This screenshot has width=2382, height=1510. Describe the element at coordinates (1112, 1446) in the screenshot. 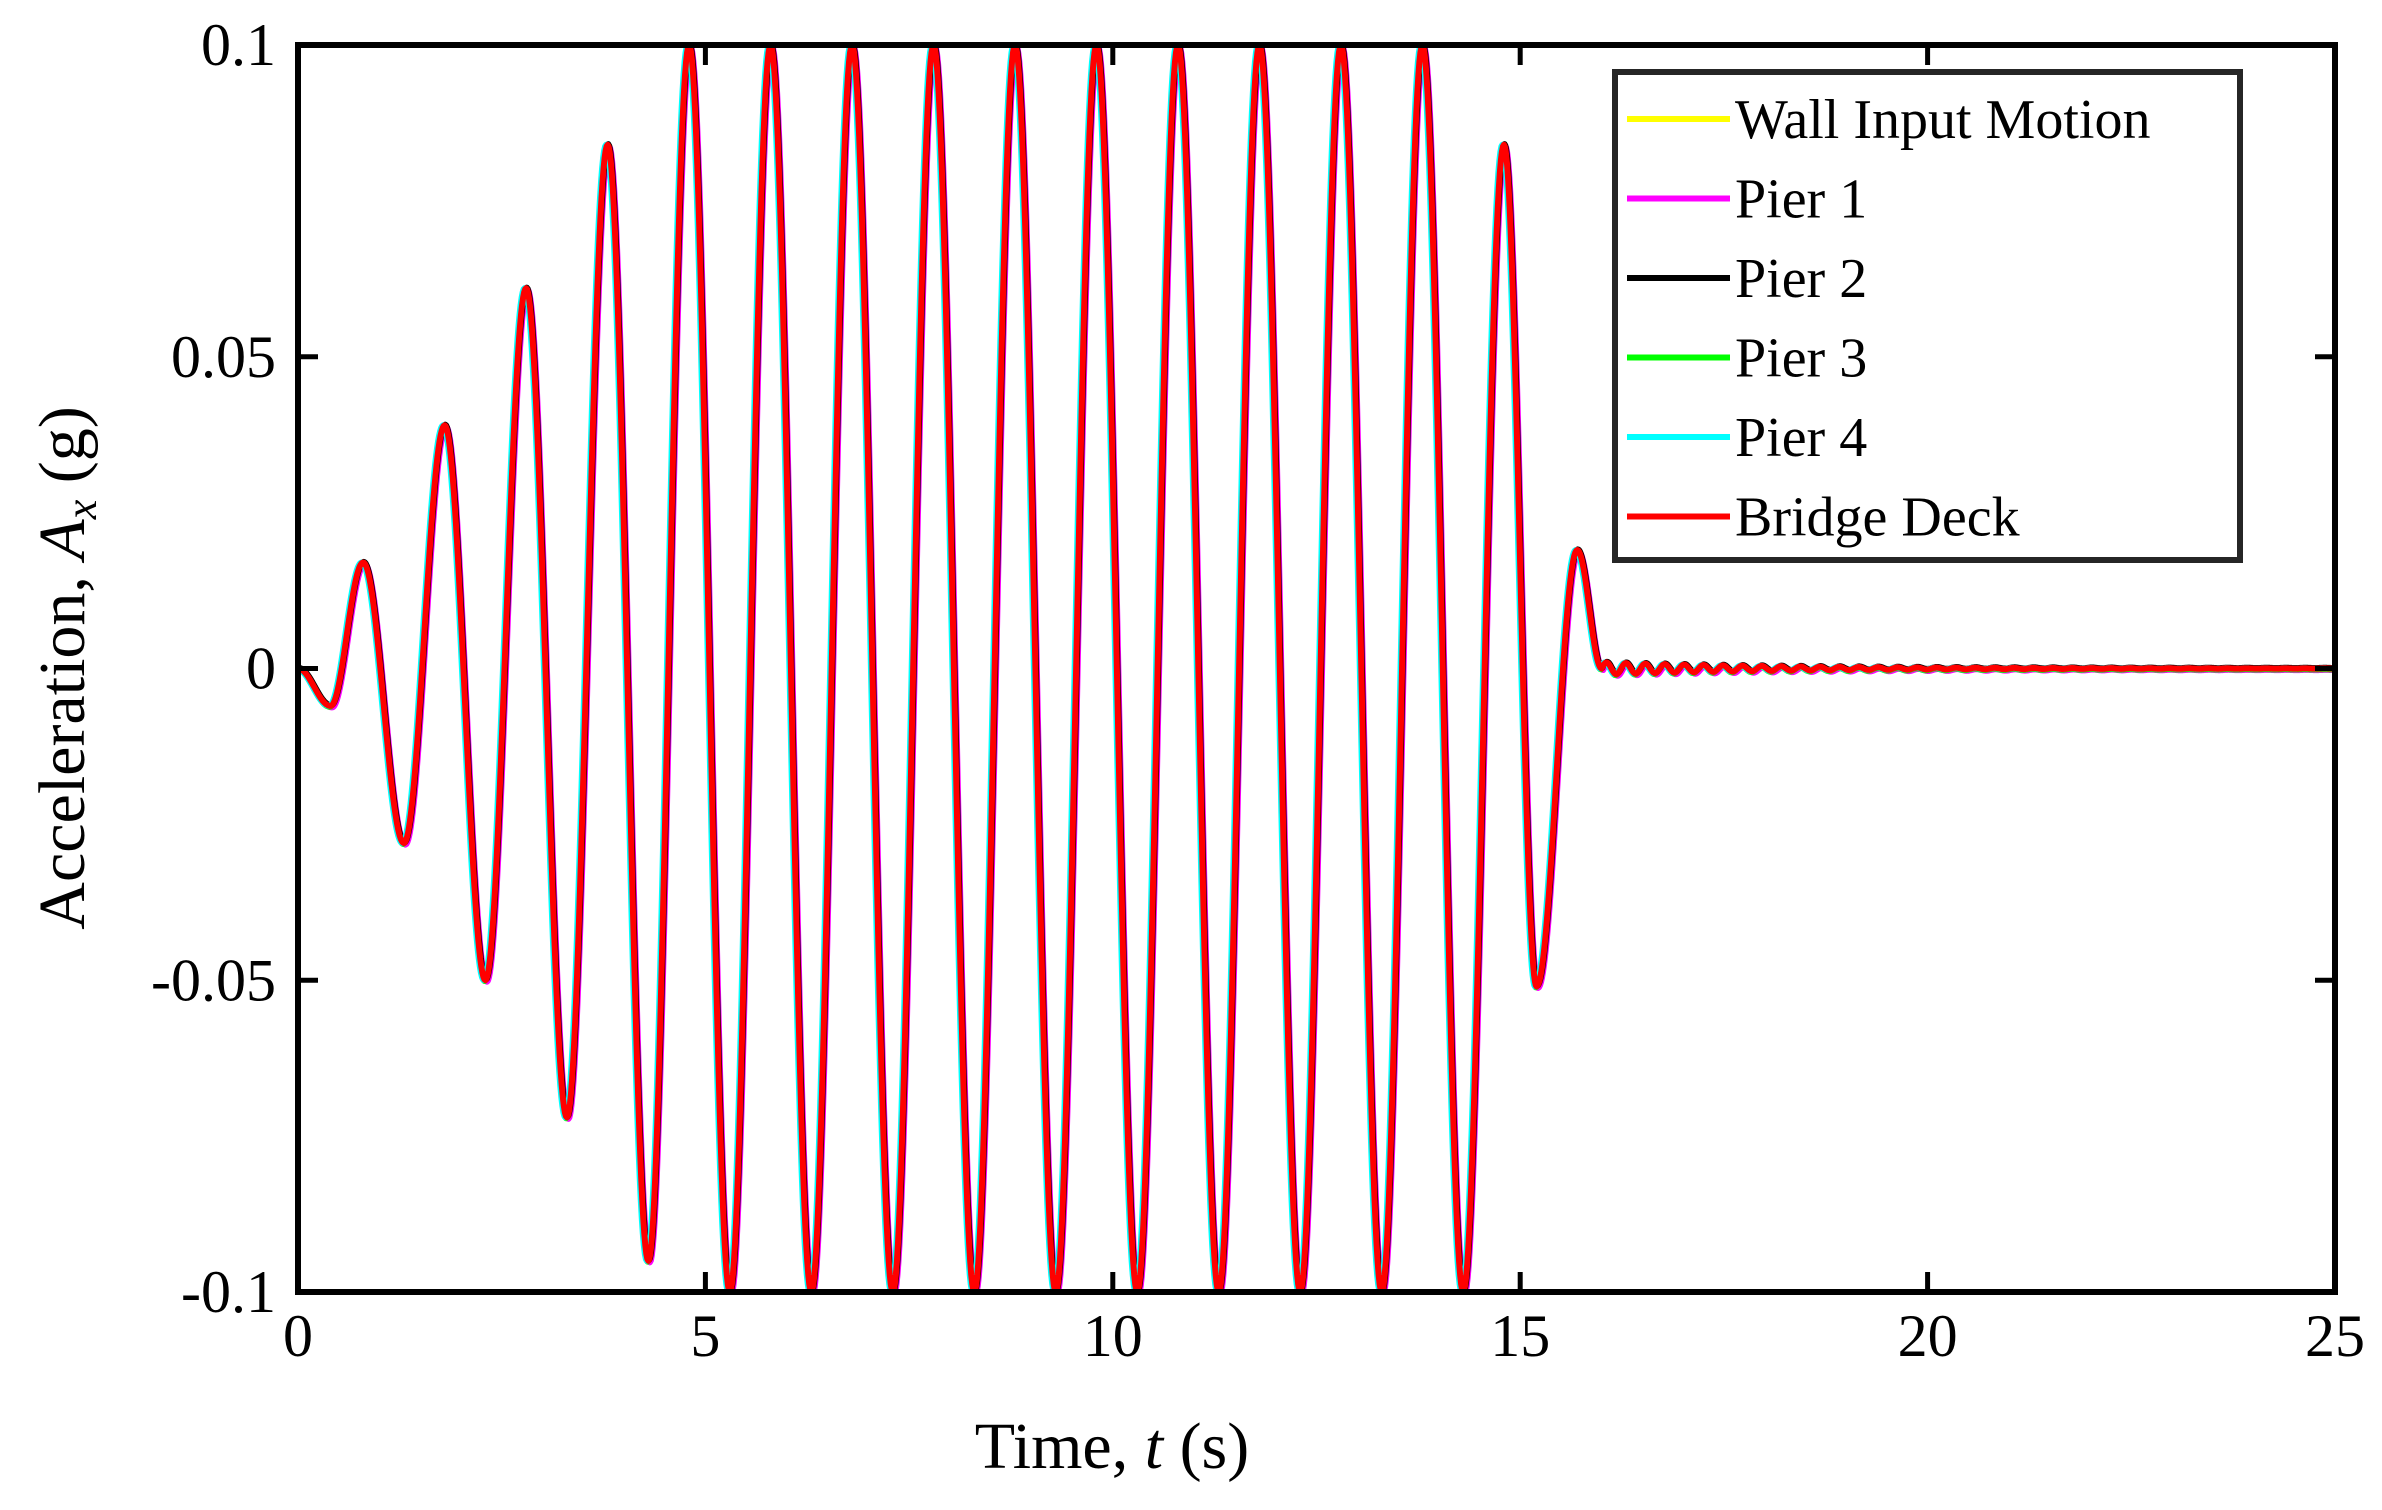

I see `x-axis-label: Time, t (s)` at that location.